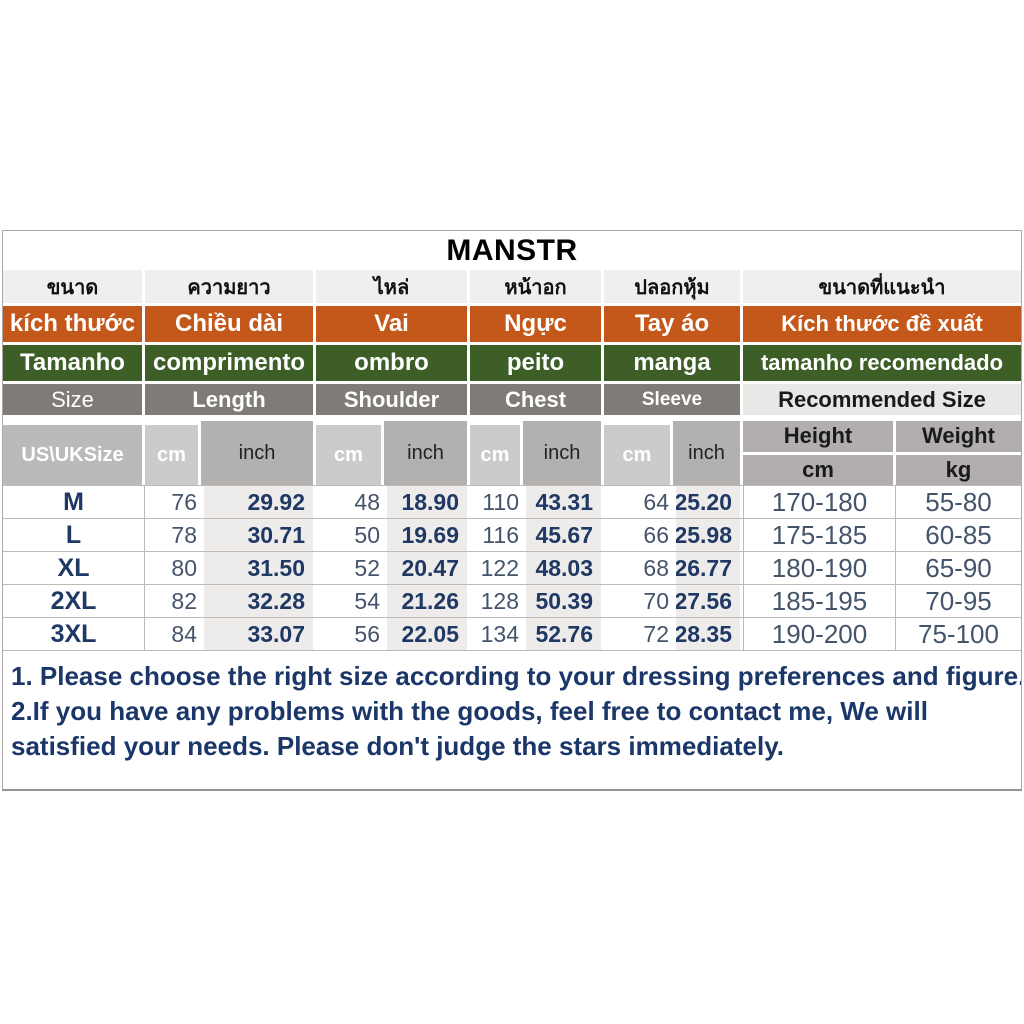 This screenshot has height=1024, width=1024. What do you see at coordinates (367, 534) in the screenshot?
I see `shoulder-cm-value: 50` at bounding box center [367, 534].